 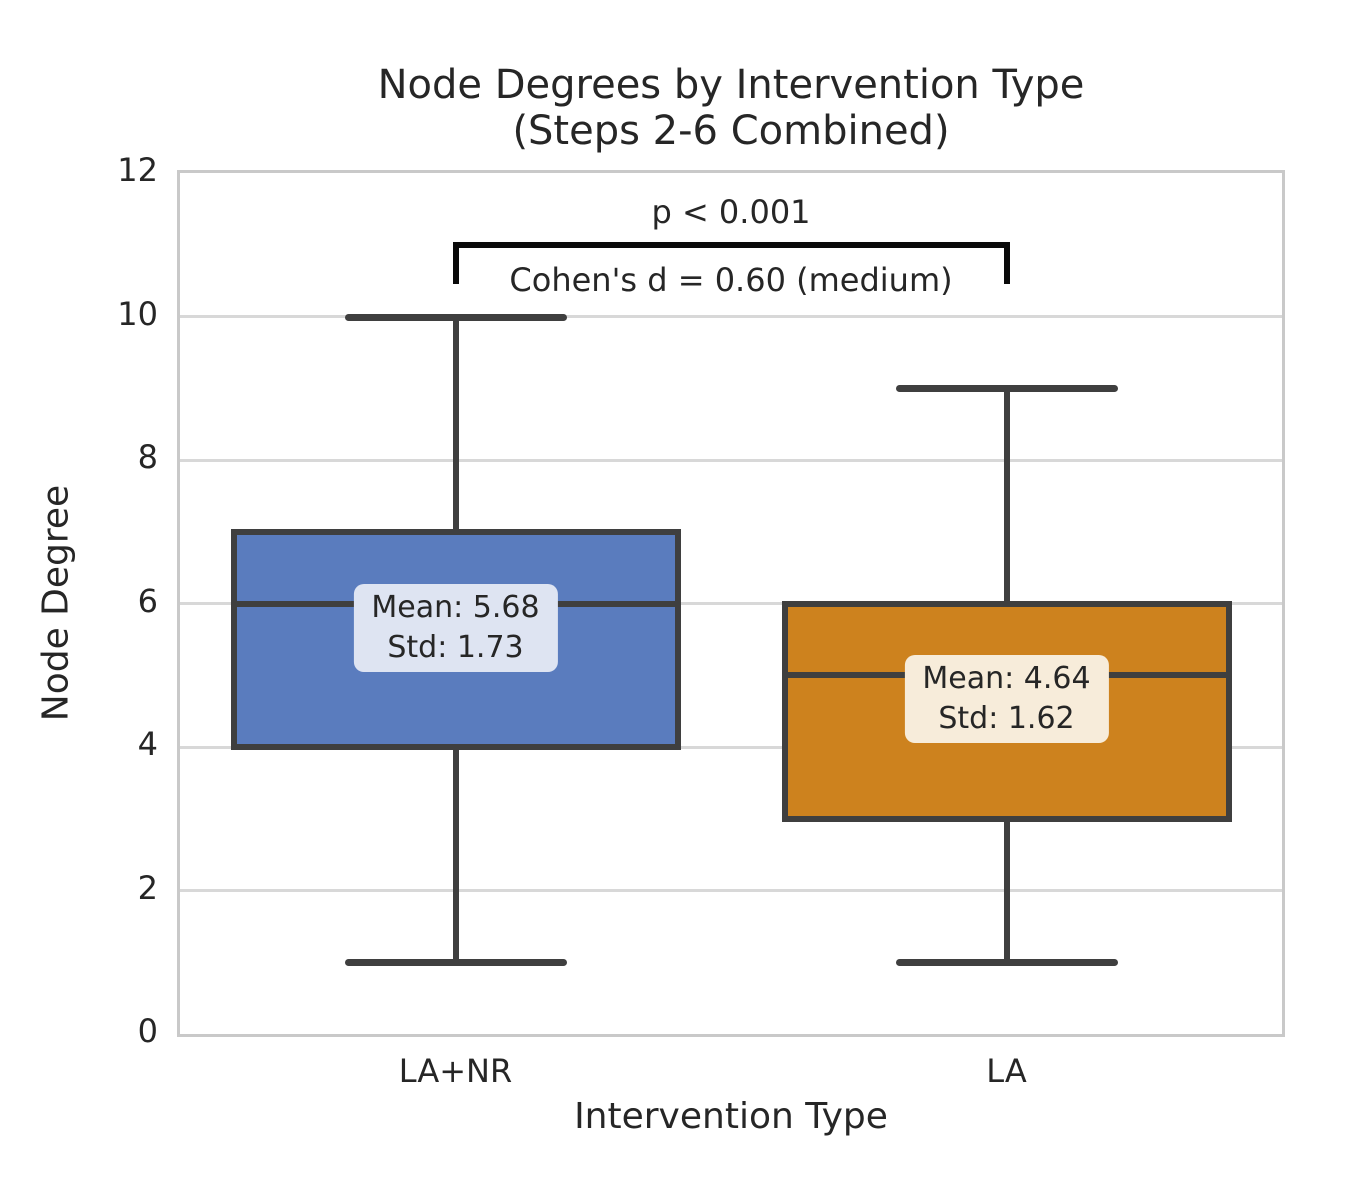 I want to click on x-tick-labels: LA+NR LA, so click(x=731, y=1071).